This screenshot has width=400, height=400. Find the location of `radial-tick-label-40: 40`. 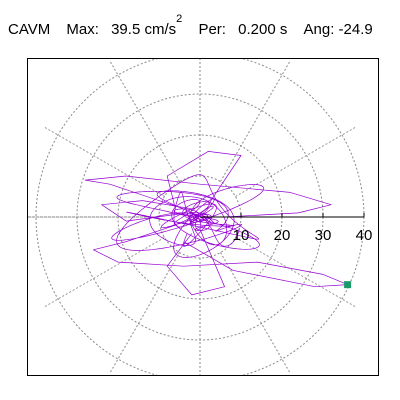

radial-tick-label-40: 40 is located at coordinates (364, 235).